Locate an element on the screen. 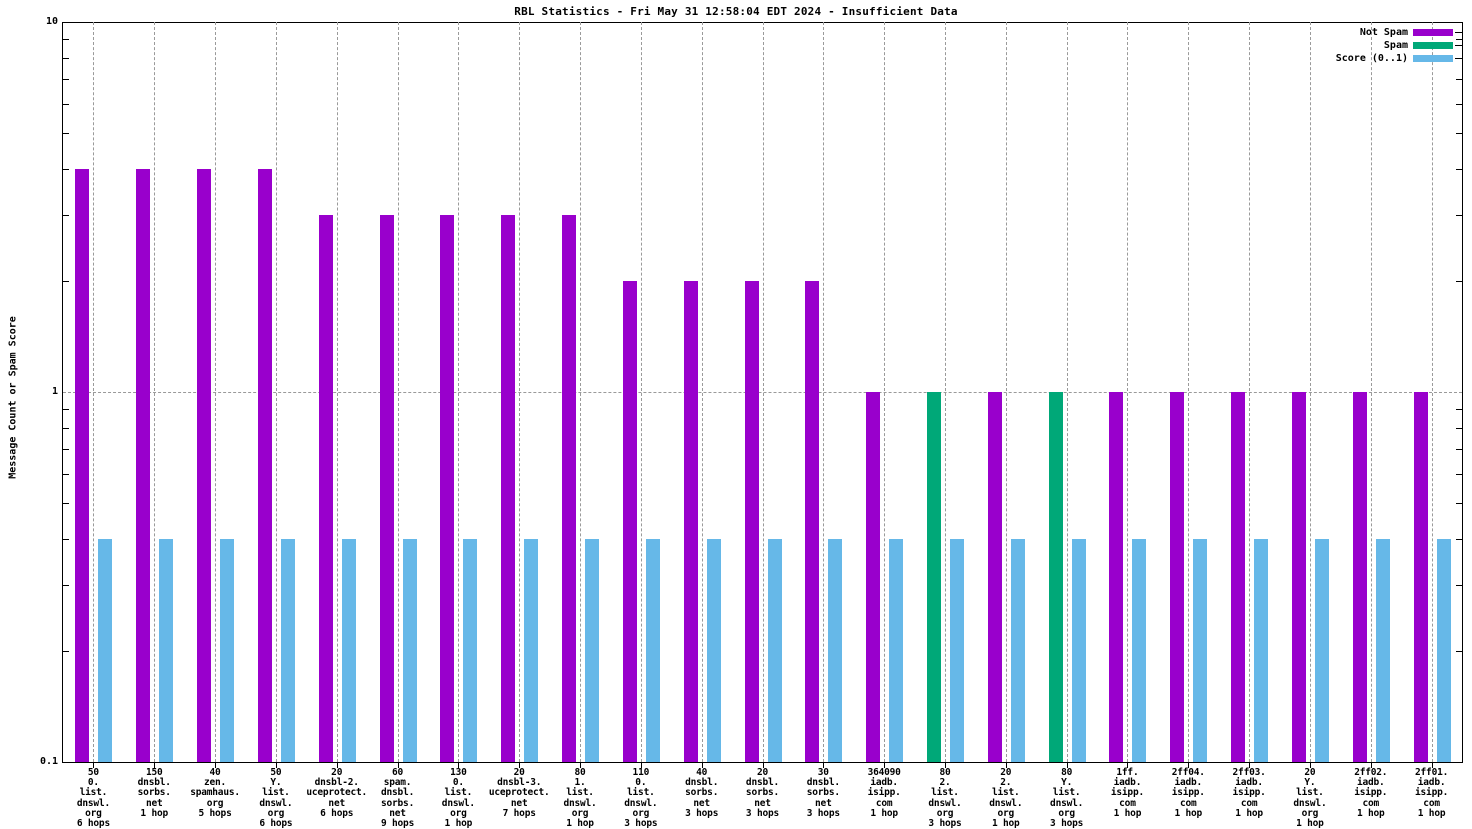 This screenshot has height=829, width=1472. x-category-label: 150 dnsbl. sorbs. net 1 hop is located at coordinates (154, 793).